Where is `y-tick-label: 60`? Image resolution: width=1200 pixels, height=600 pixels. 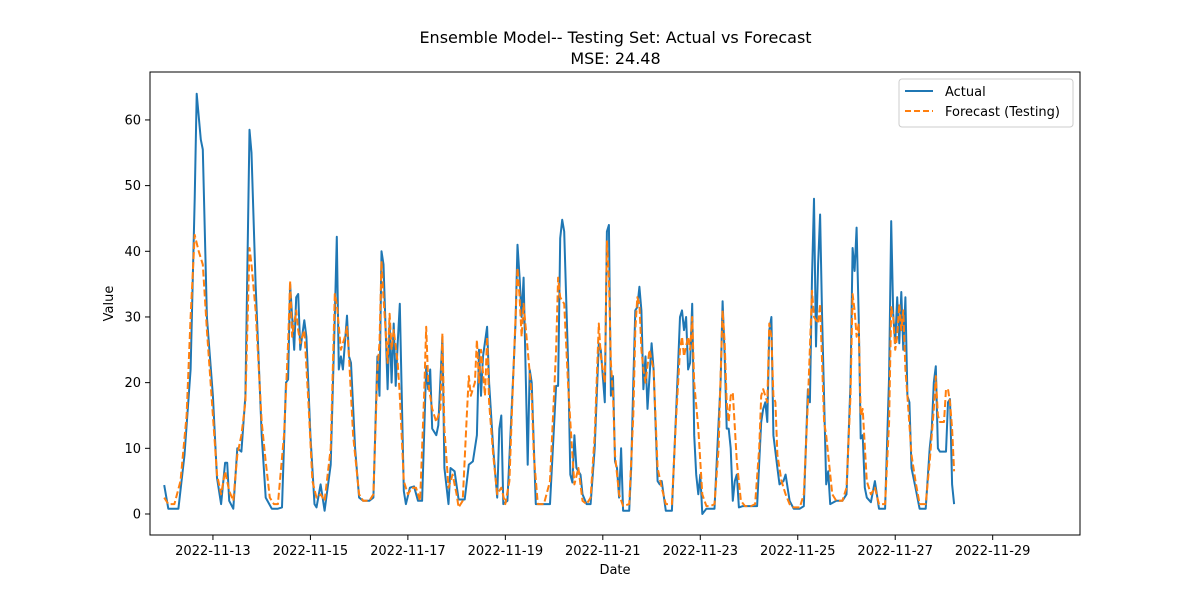
y-tick-label: 60 is located at coordinates (132, 120).